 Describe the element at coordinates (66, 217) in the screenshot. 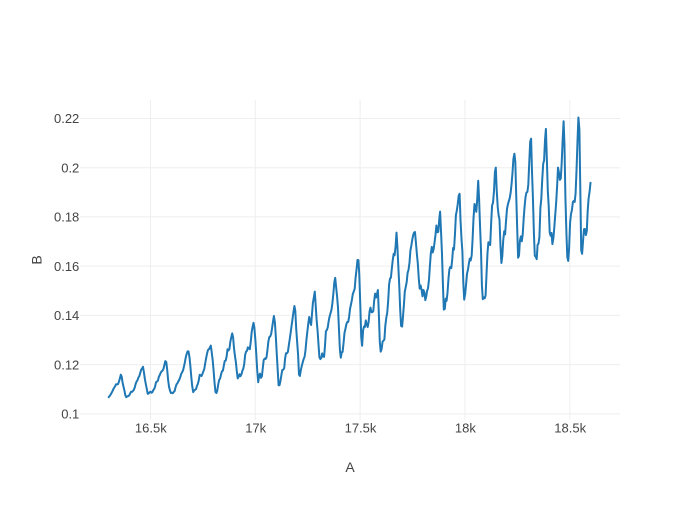

I see `svg-text: 0.18` at that location.